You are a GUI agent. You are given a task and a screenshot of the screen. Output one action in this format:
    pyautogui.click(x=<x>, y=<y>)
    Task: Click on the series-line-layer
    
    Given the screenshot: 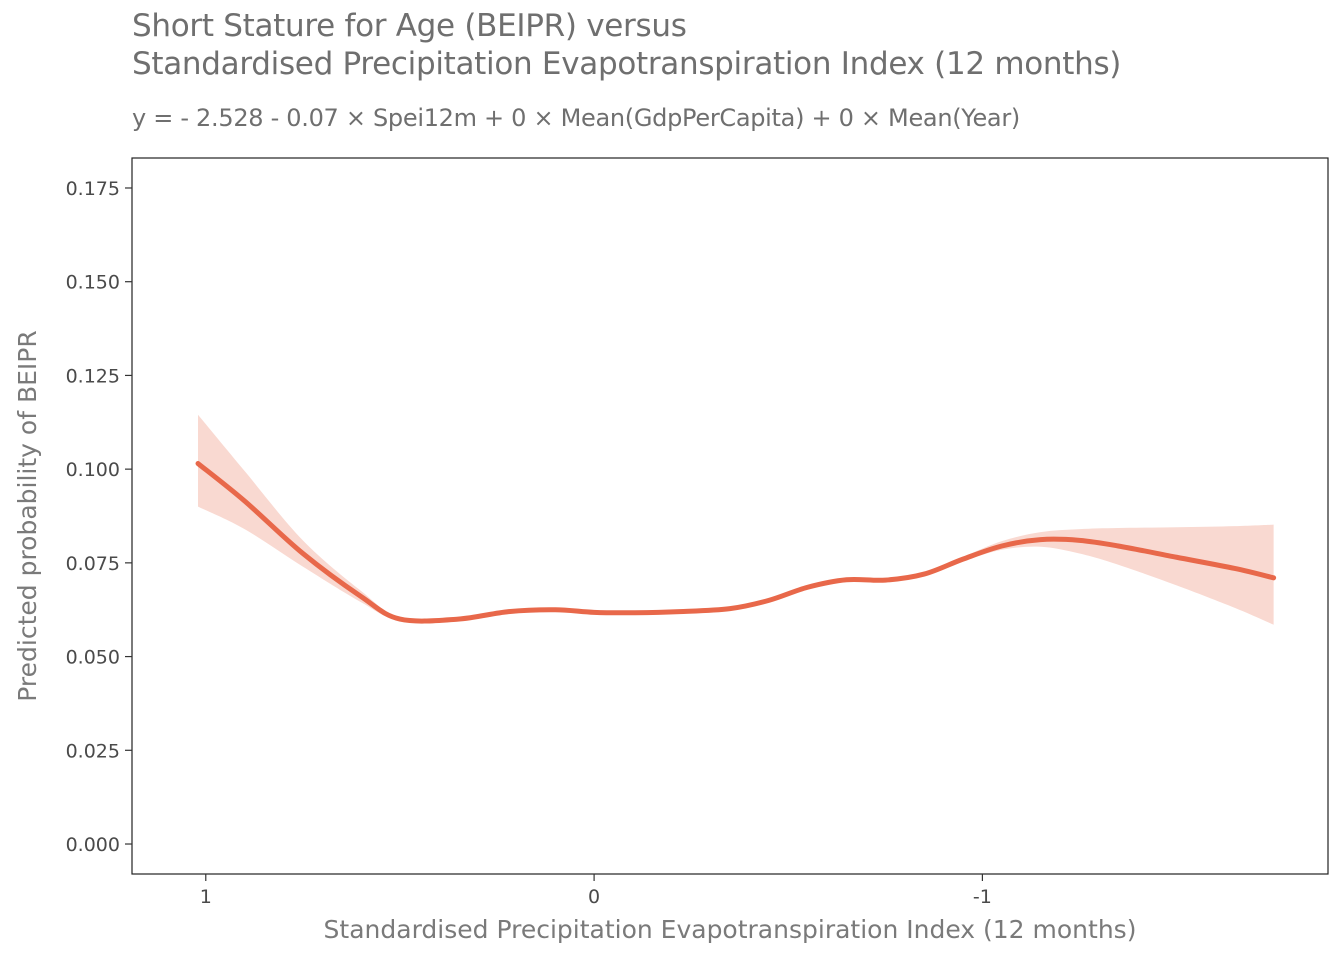 What is the action you would take?
    pyautogui.click(x=736, y=542)
    